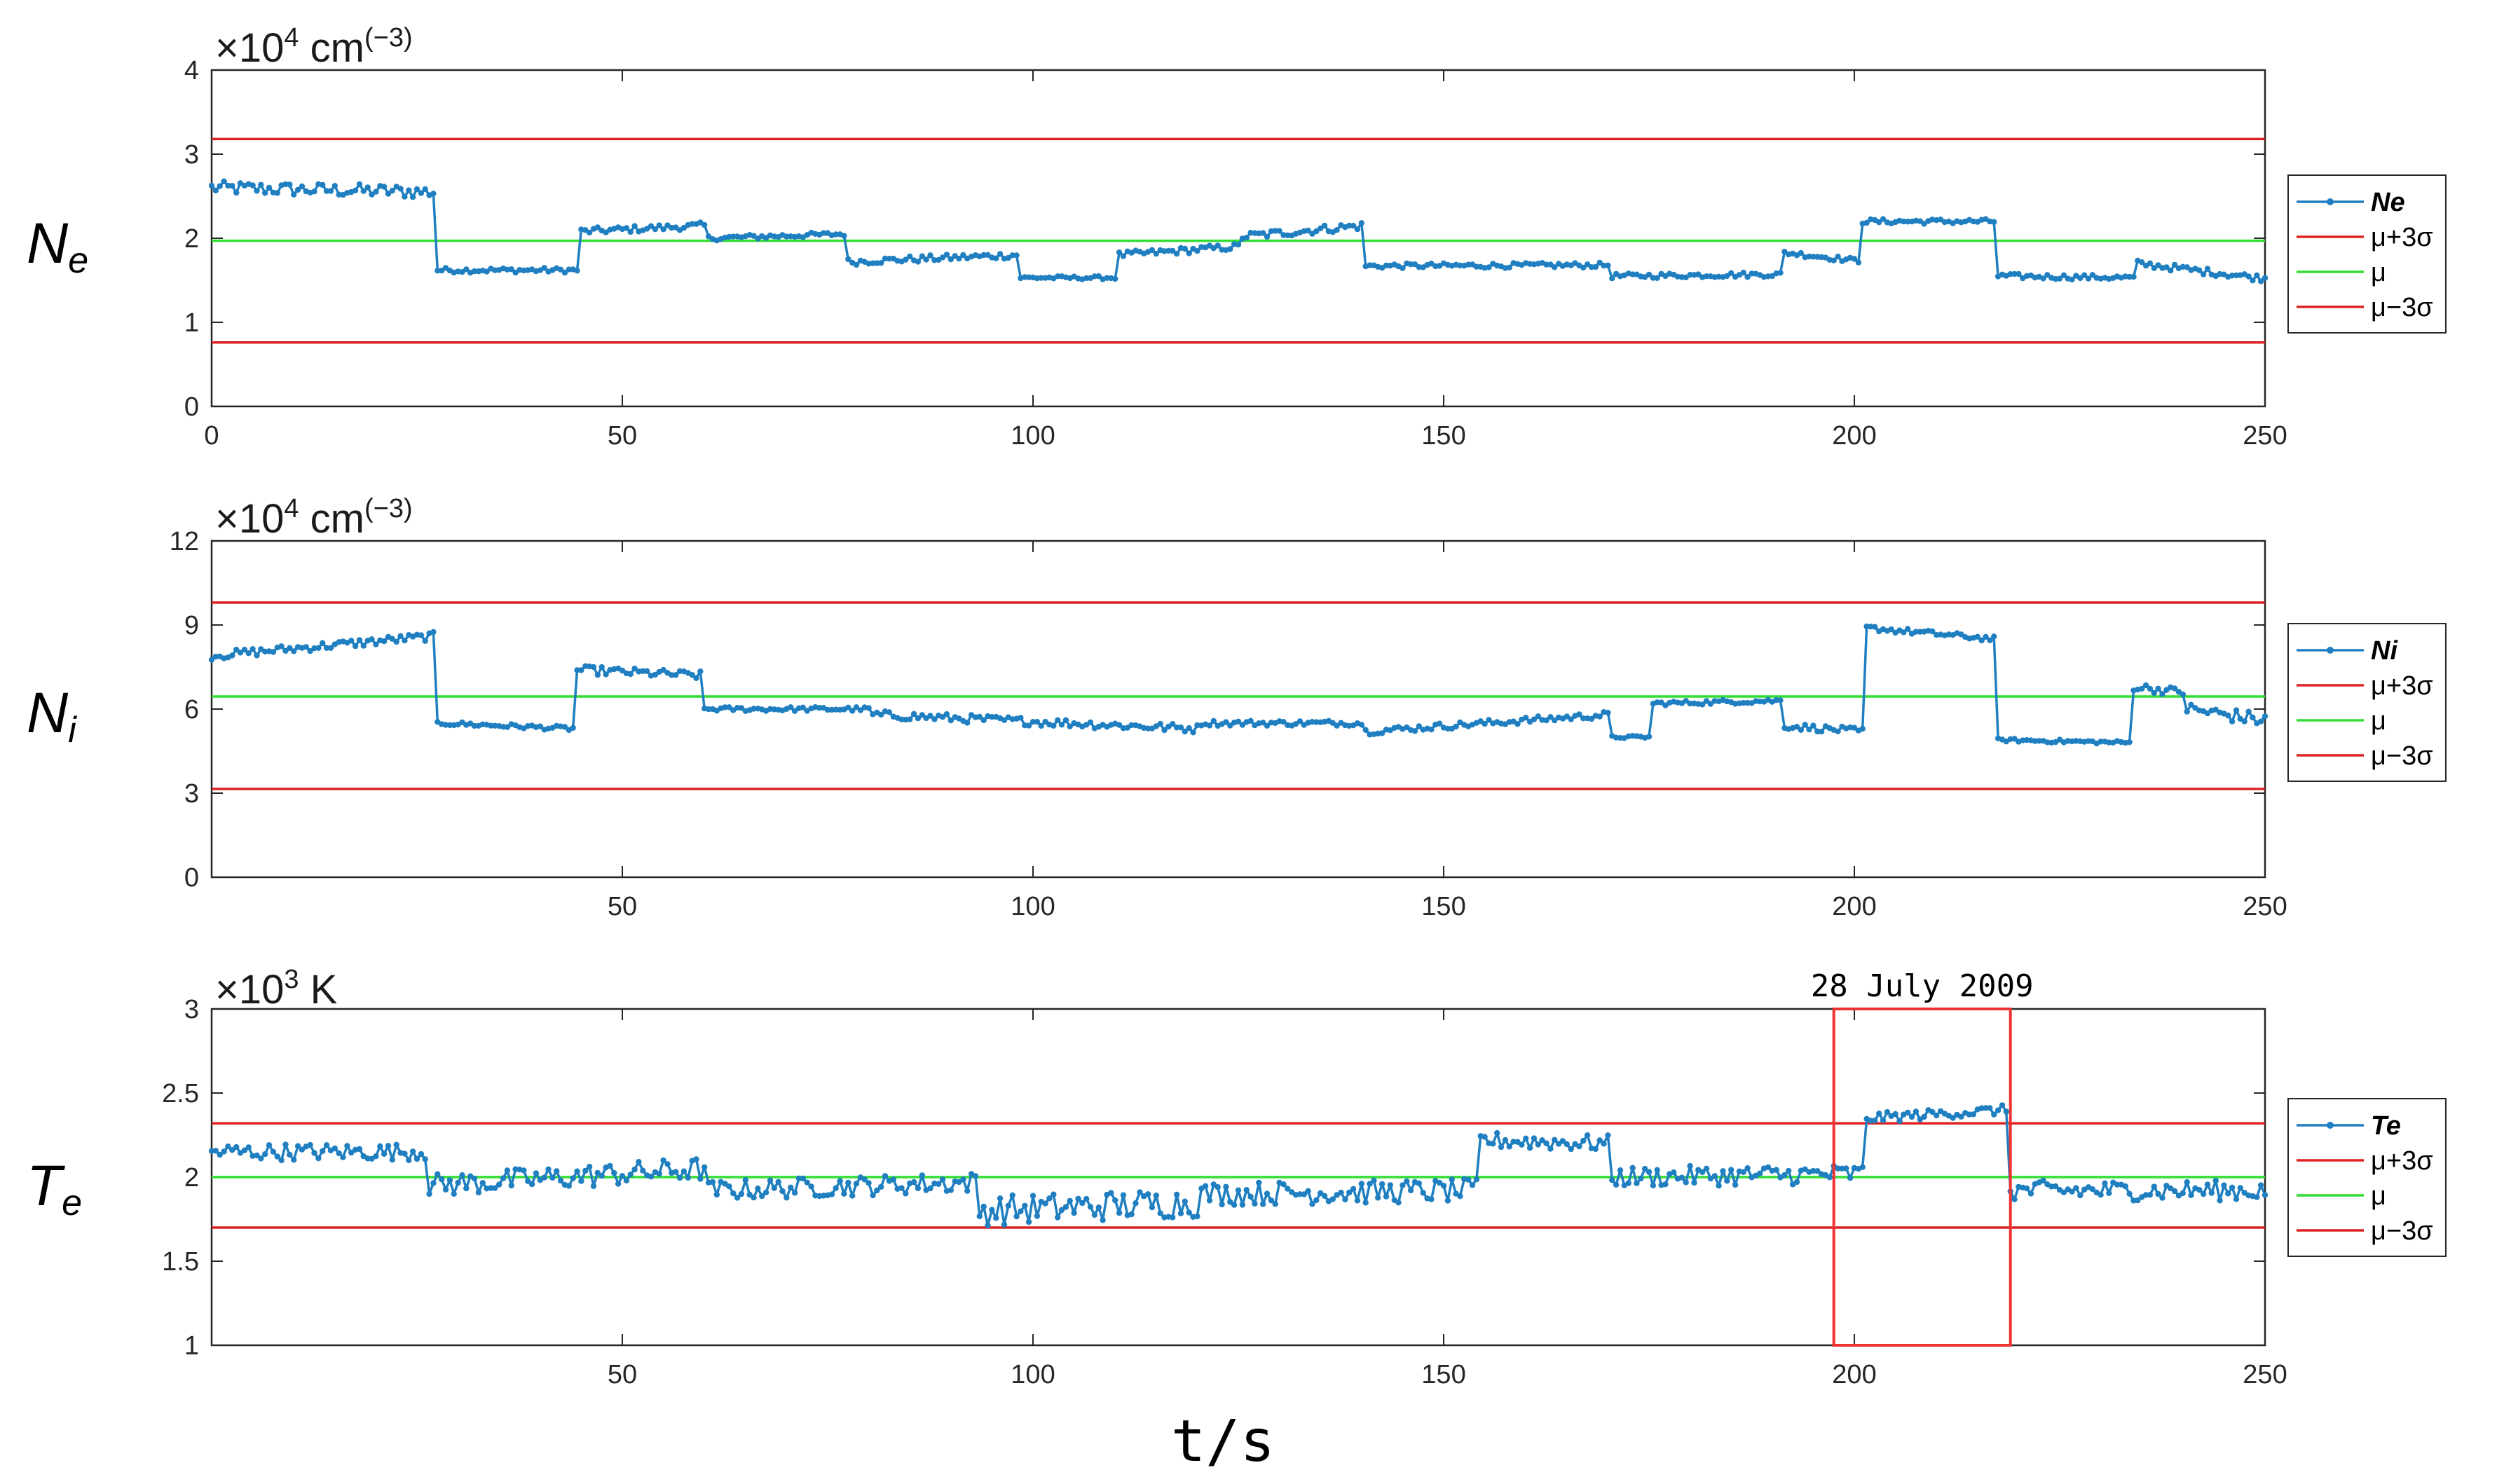  Describe the element at coordinates (2388, 202) in the screenshot. I see `legend-label: Ne` at that location.